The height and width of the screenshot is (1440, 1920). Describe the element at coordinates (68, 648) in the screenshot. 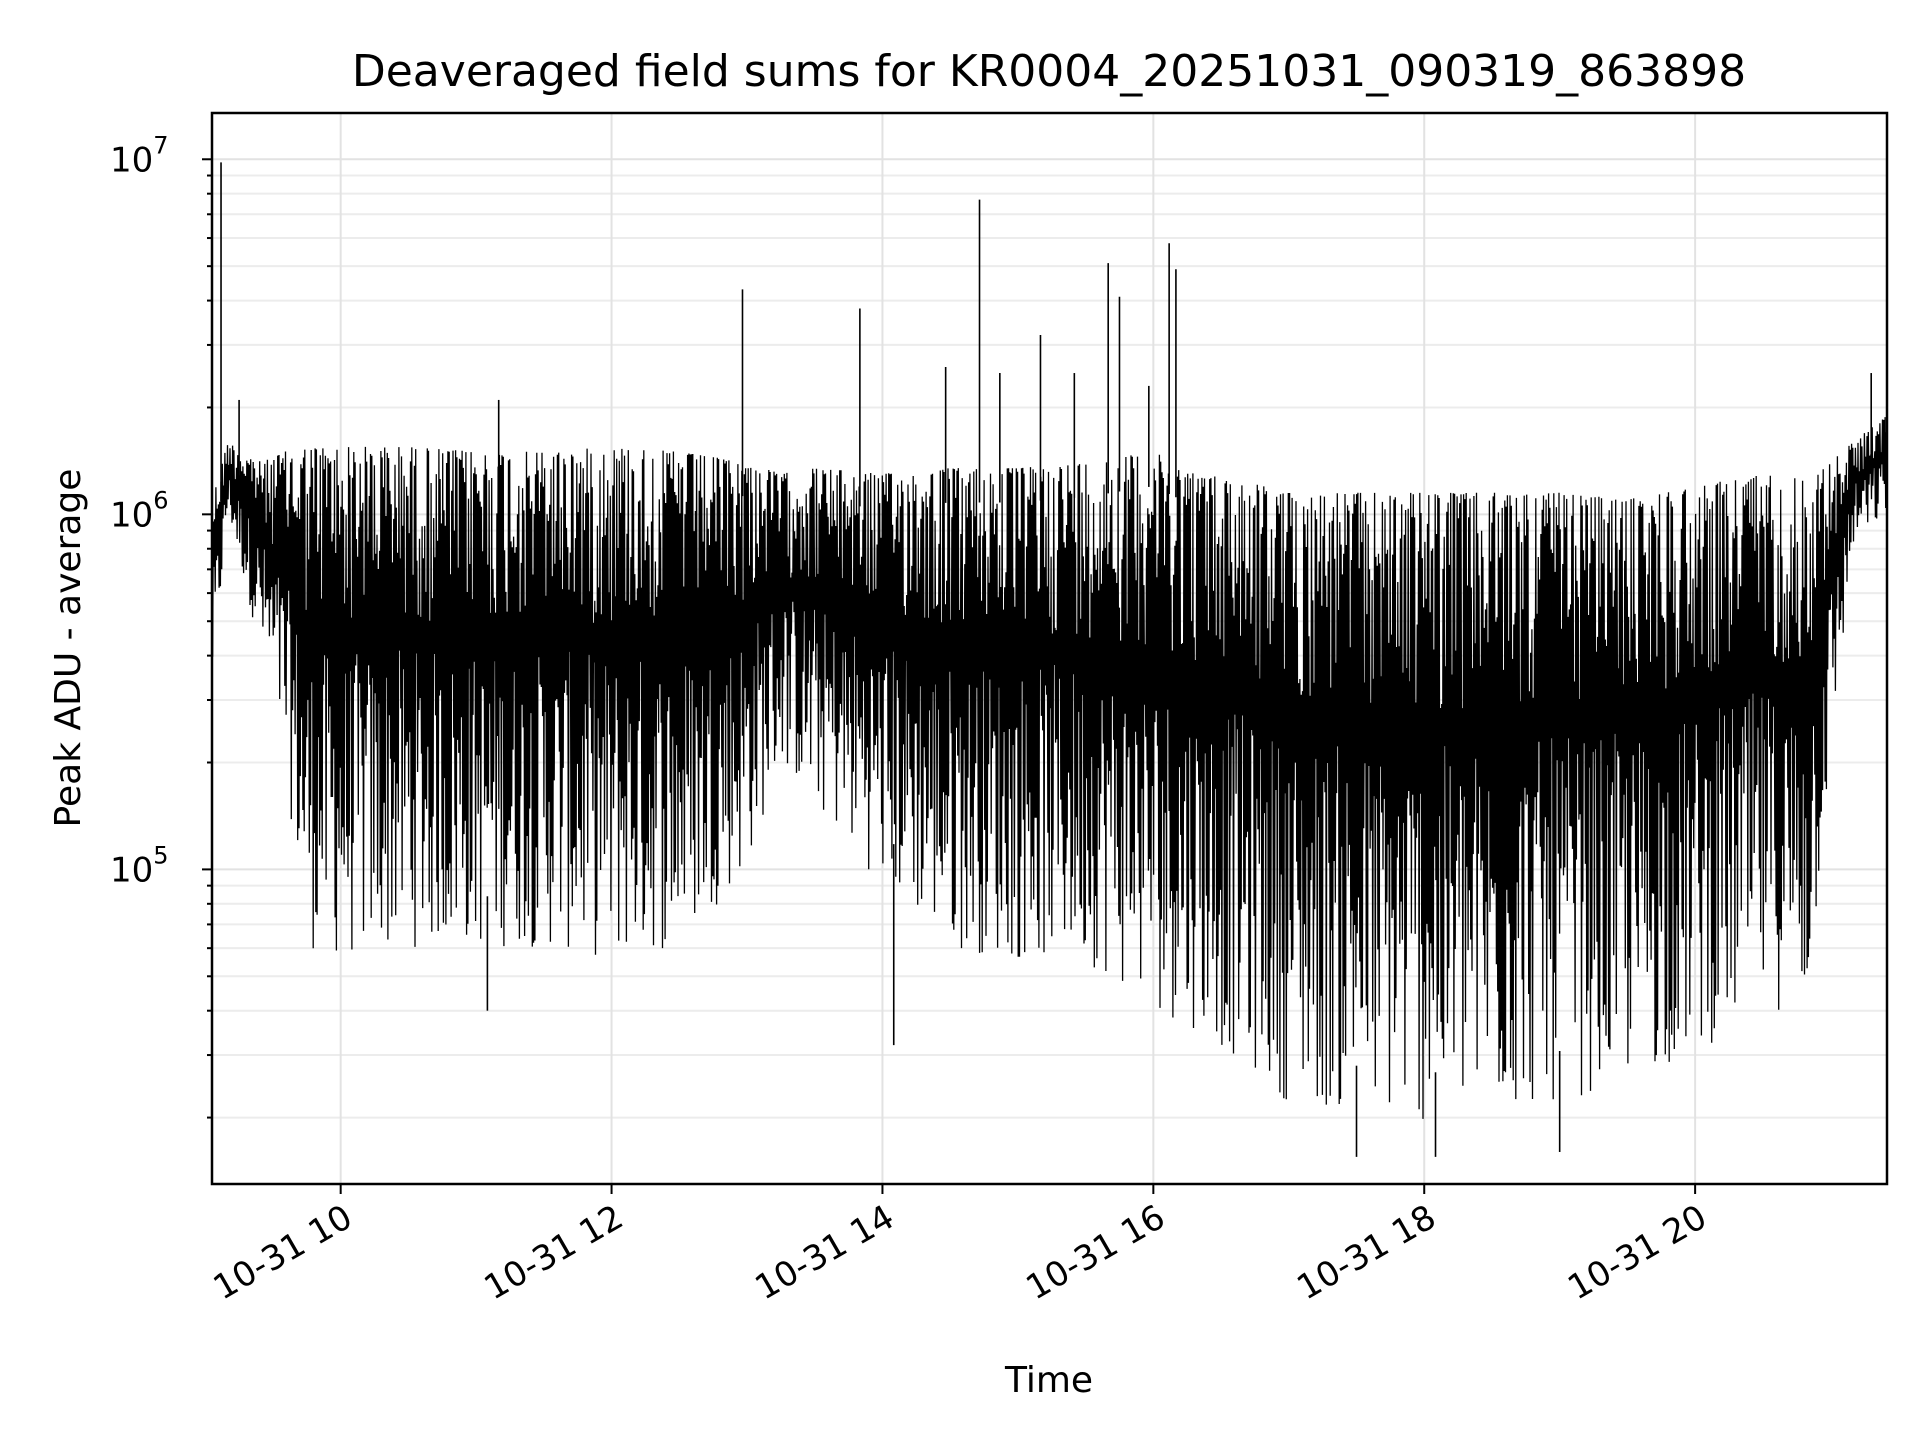

I see `y-axis-label: Peak ADU - average` at that location.